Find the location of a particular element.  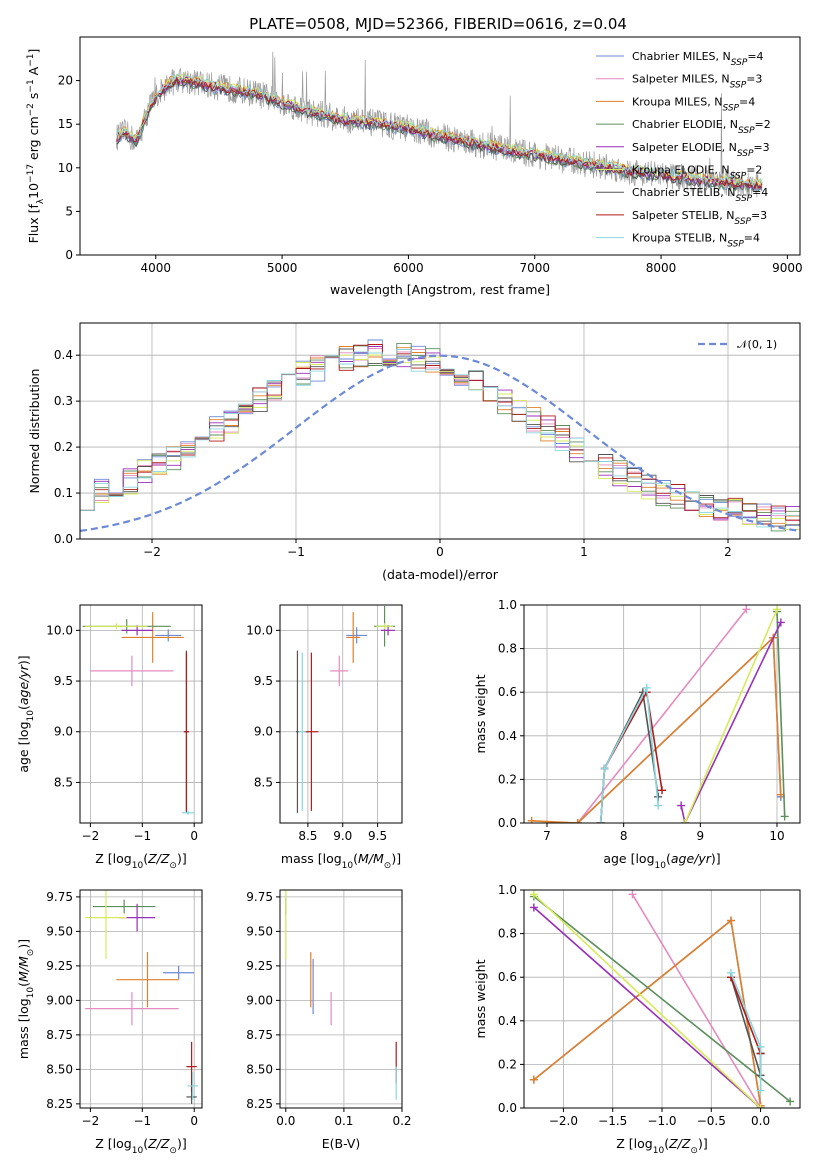

y-tick-label: 9.0 is located at coordinates (63, 732).